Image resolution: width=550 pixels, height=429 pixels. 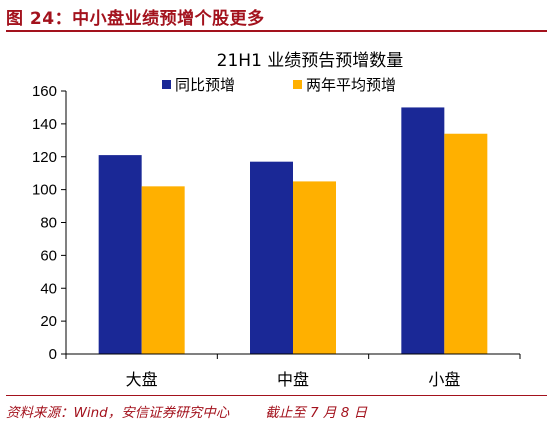 What do you see at coordinates (293, 379) in the screenshot?
I see `x-category-label: 中盘` at bounding box center [293, 379].